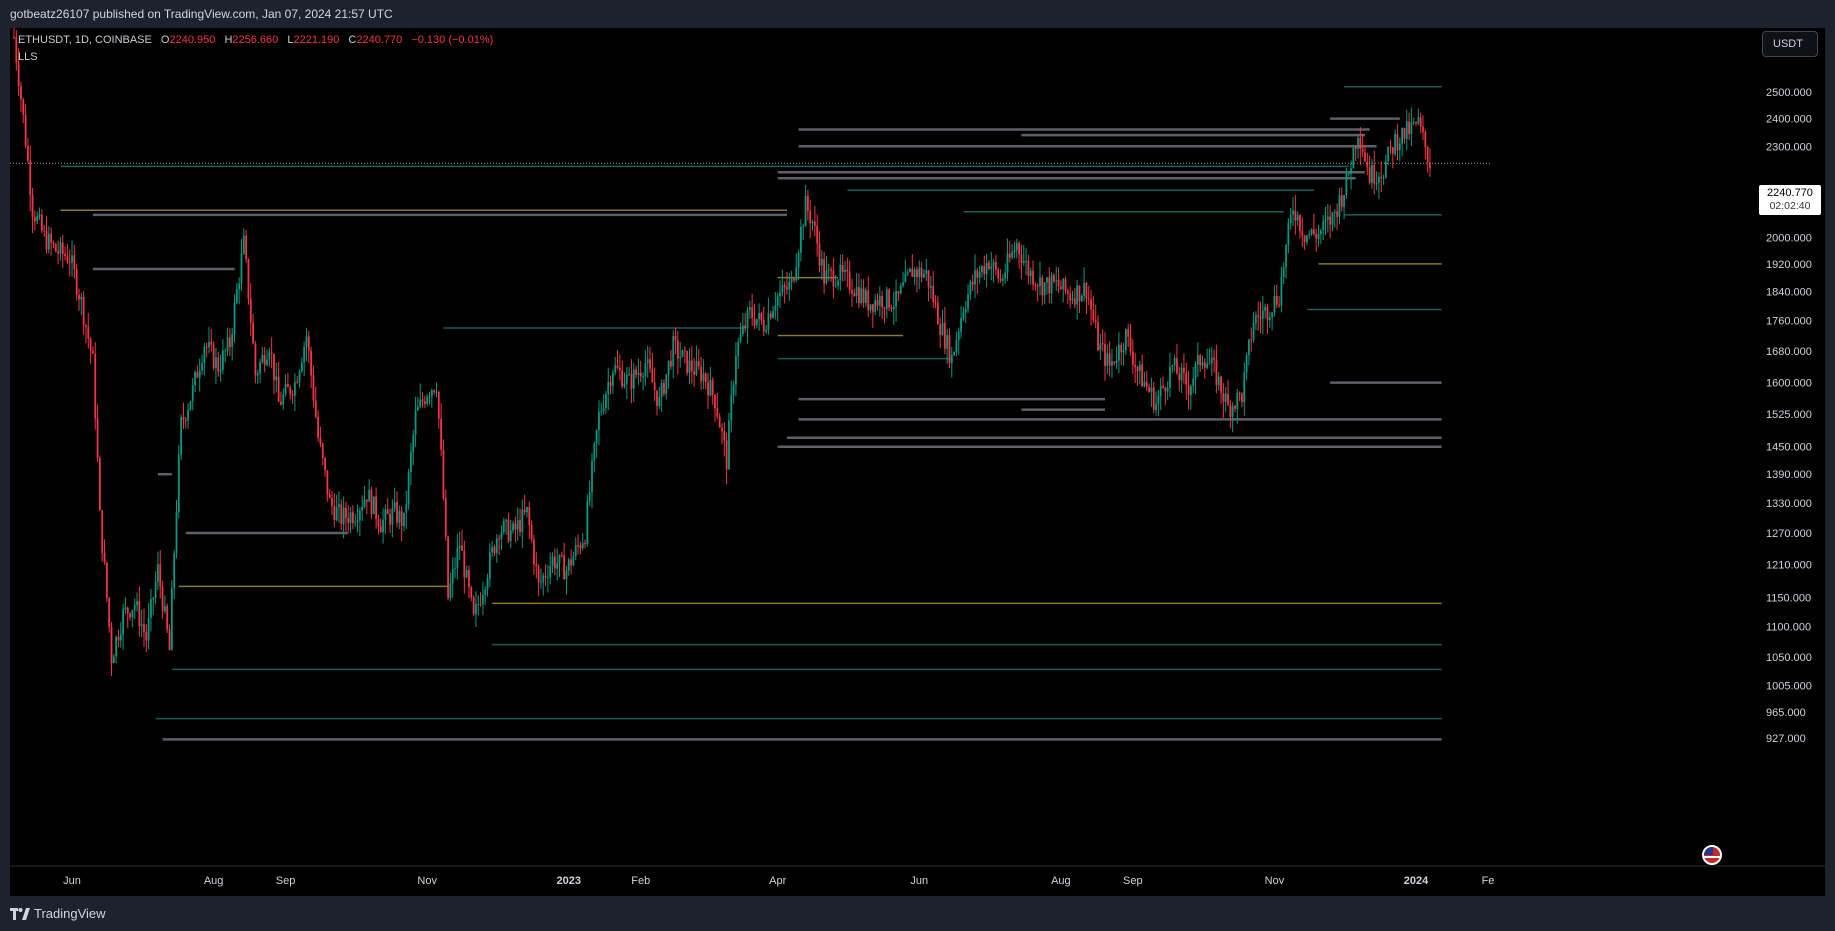 The height and width of the screenshot is (931, 1835). What do you see at coordinates (1416, 881) in the screenshot?
I see `x-tick-label: 2024` at bounding box center [1416, 881].